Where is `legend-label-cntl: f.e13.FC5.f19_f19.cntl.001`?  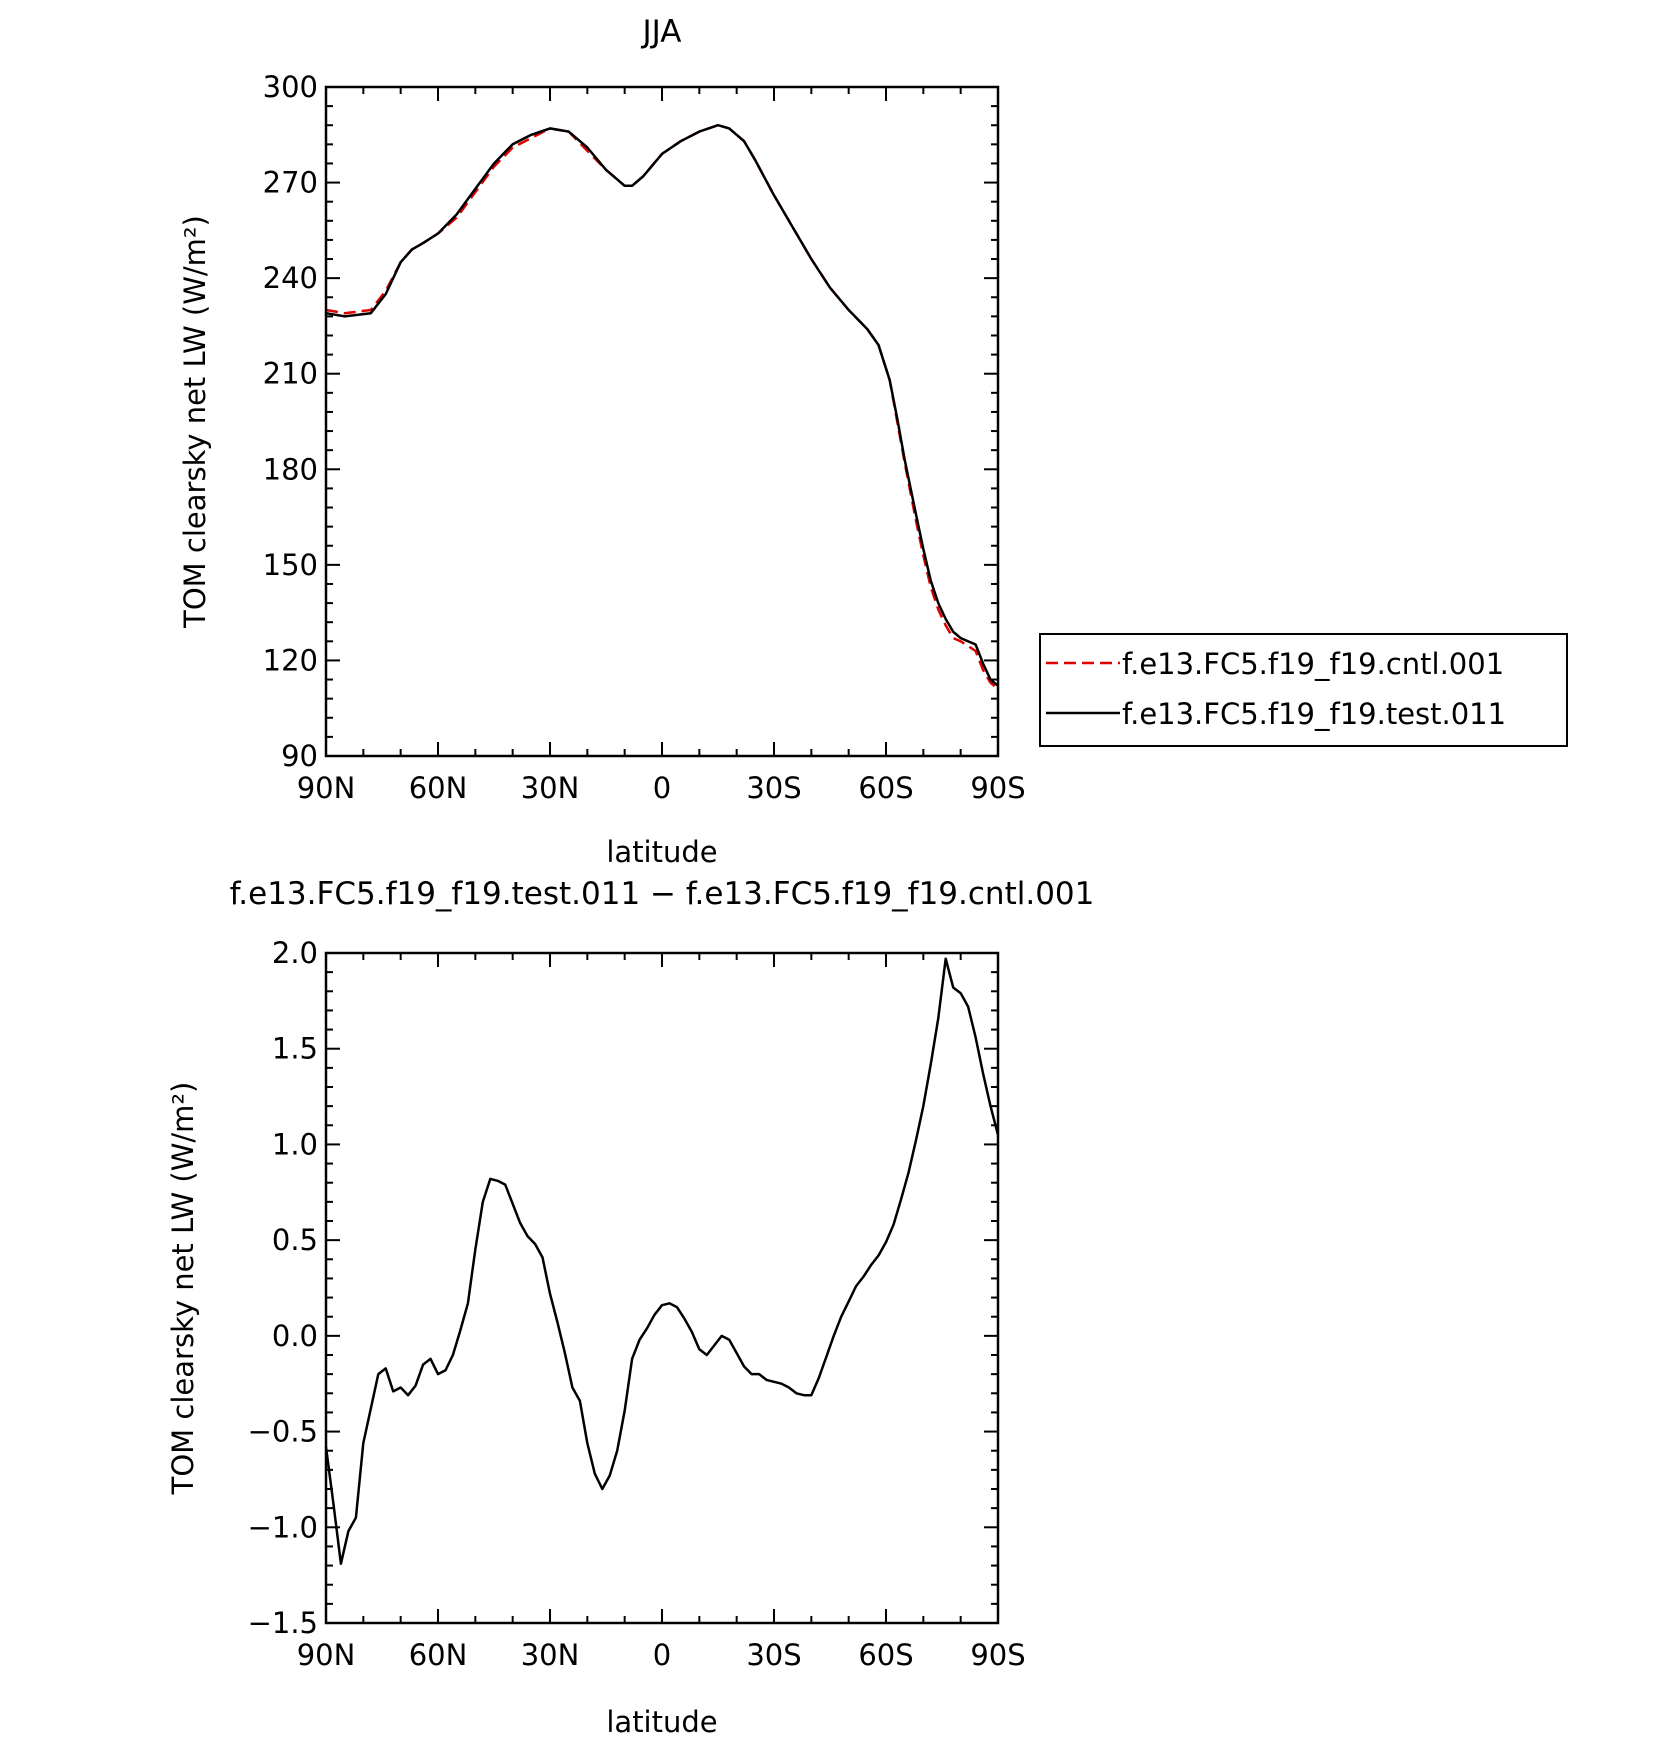 legend-label-cntl: f.e13.FC5.f19_f19.cntl.001 is located at coordinates (1313, 664).